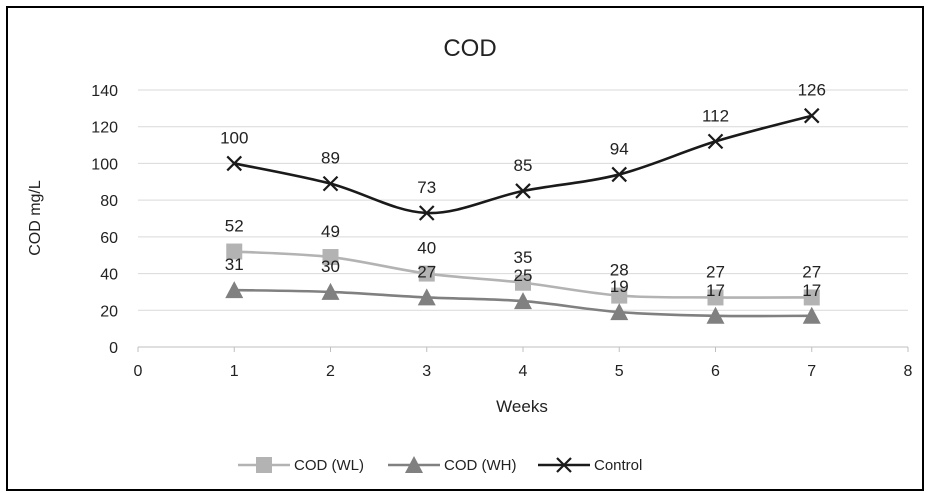  Describe the element at coordinates (109, 201) in the screenshot. I see `y-tick-label: 80` at that location.